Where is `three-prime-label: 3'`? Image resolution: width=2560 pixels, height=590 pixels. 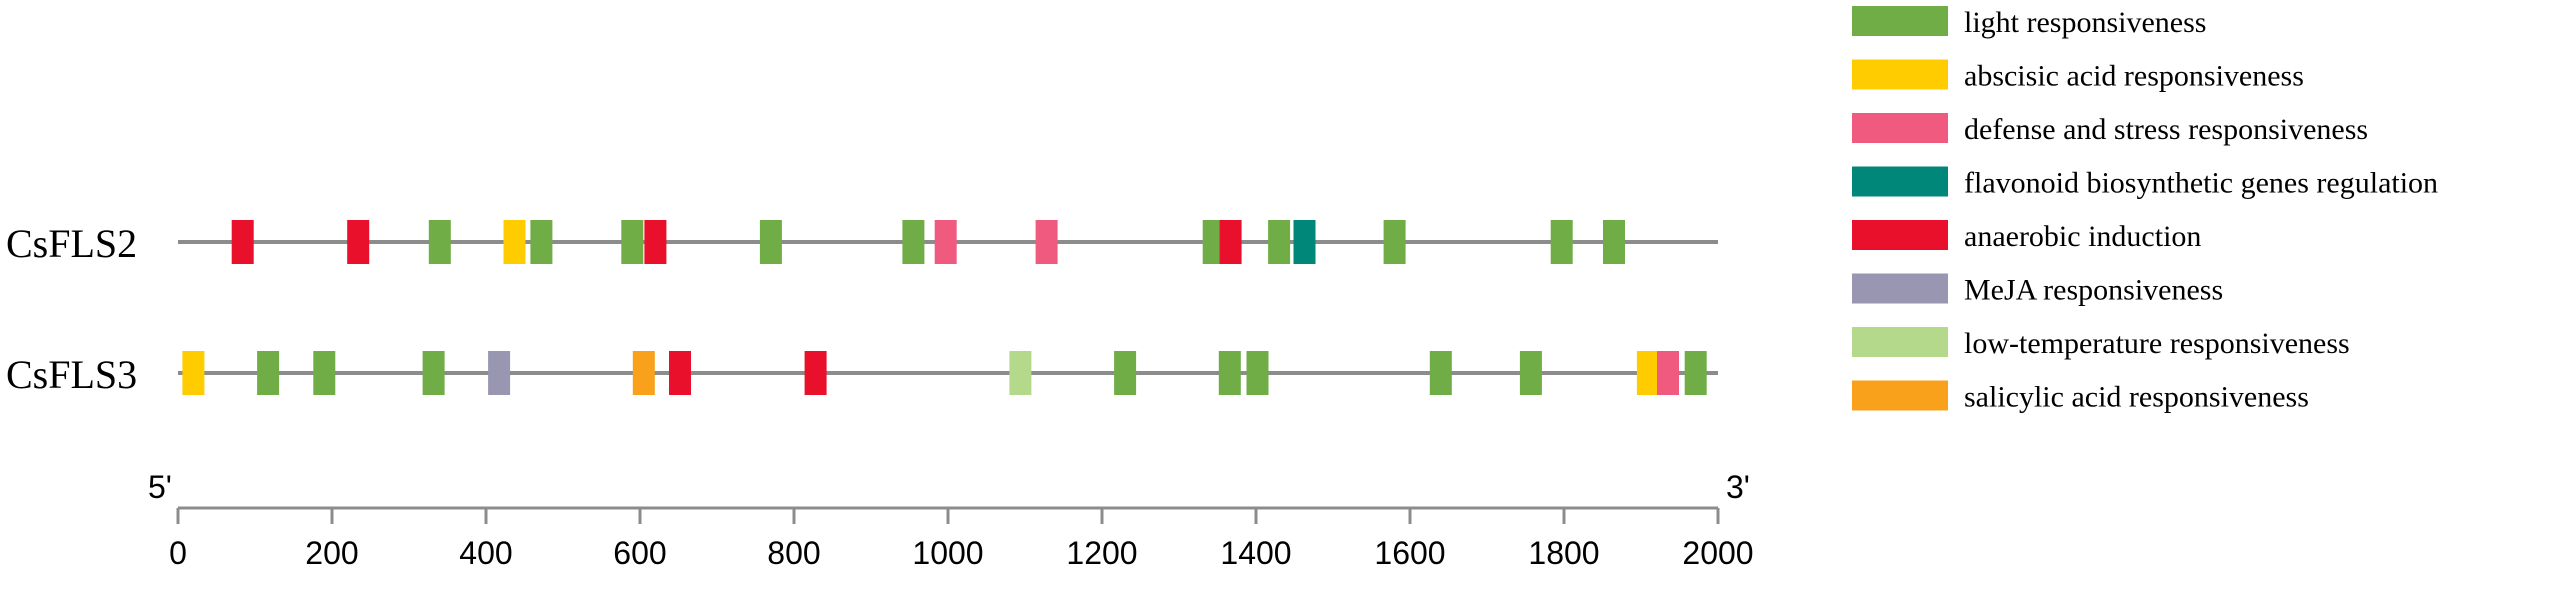 three-prime-label: 3' is located at coordinates (1738, 487).